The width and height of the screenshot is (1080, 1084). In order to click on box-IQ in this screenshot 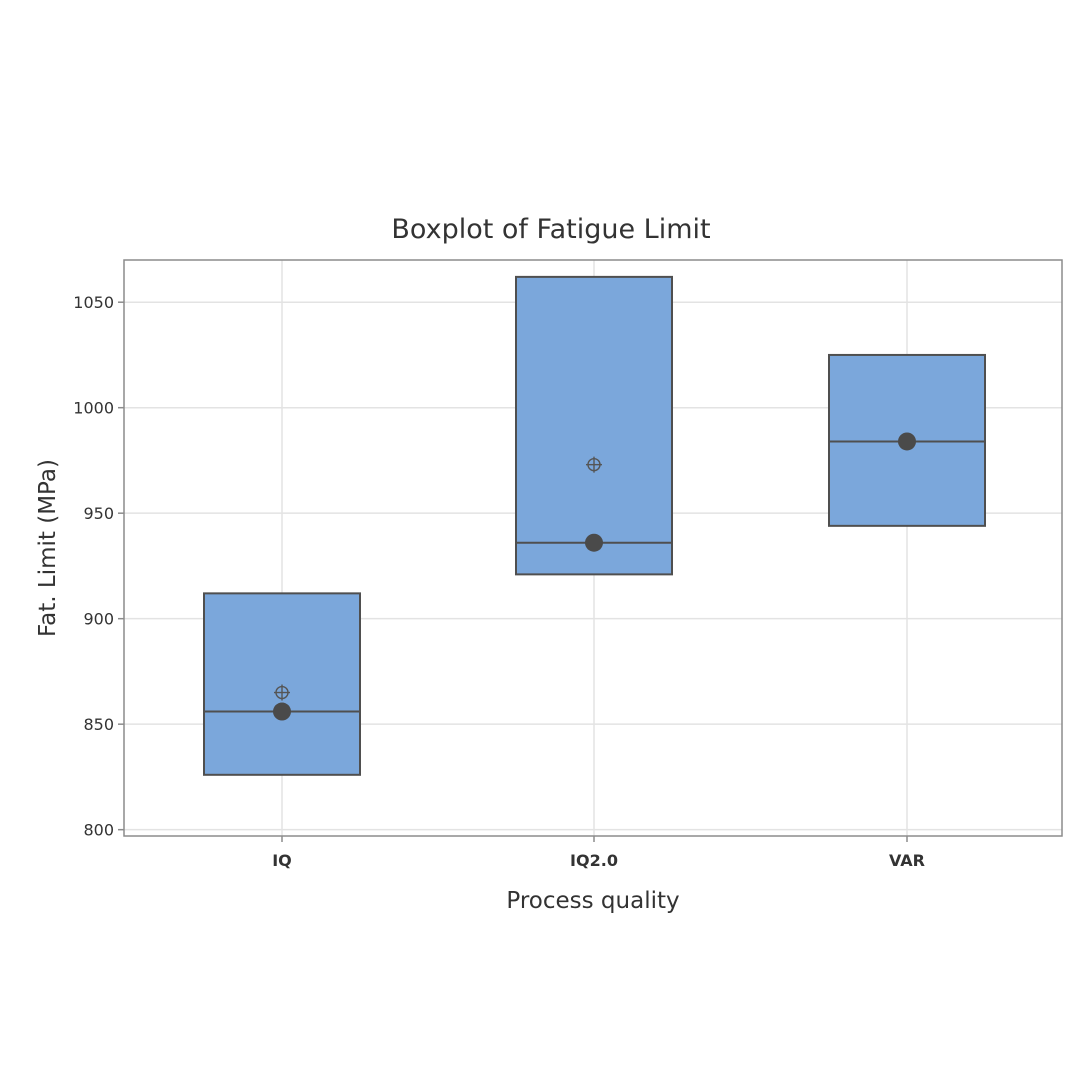, I will do `click(282, 684)`.